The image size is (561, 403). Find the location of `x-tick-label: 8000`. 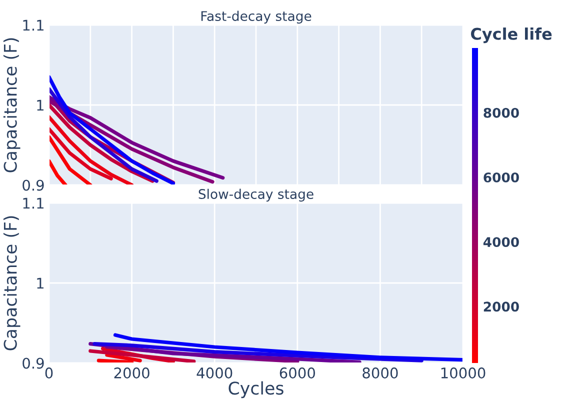

x-tick-label: 8000 is located at coordinates (380, 372).